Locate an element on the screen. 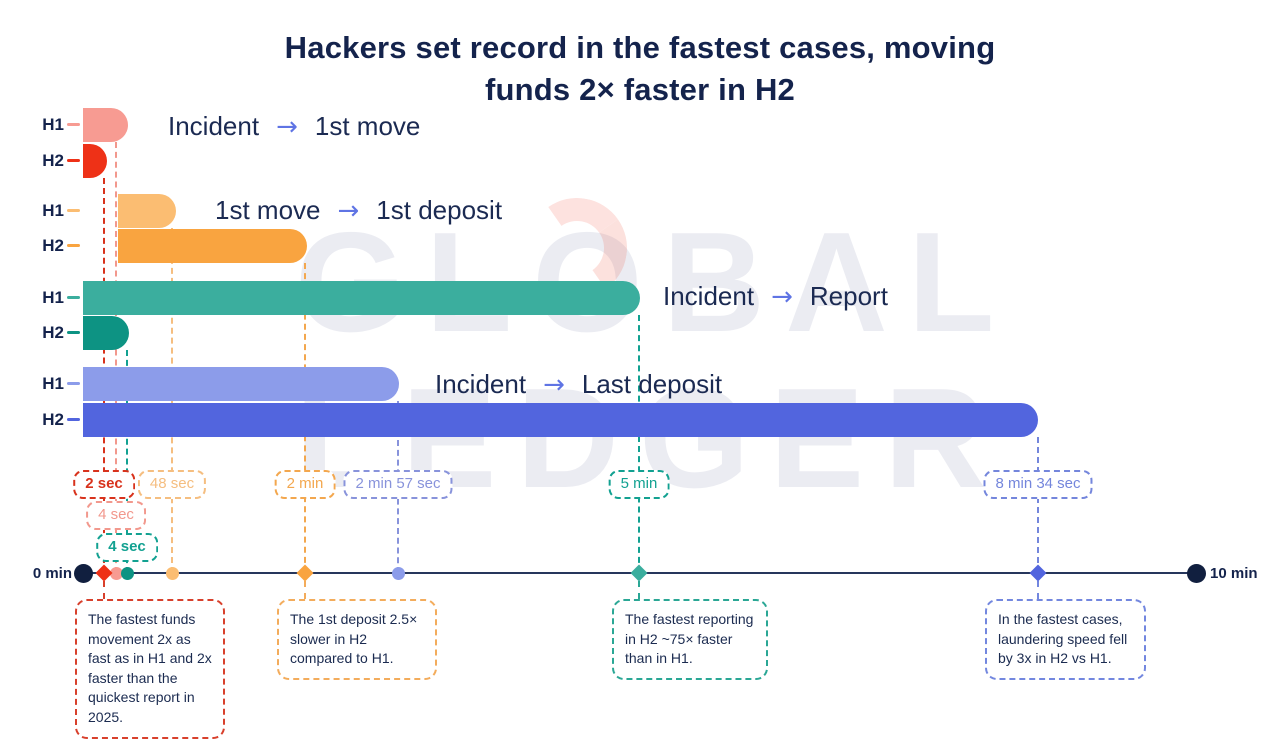 Image resolution: width=1280 pixels, height=751 pixels. row-dash-1st-move-to-1st-deposit-h2 is located at coordinates (73, 245).